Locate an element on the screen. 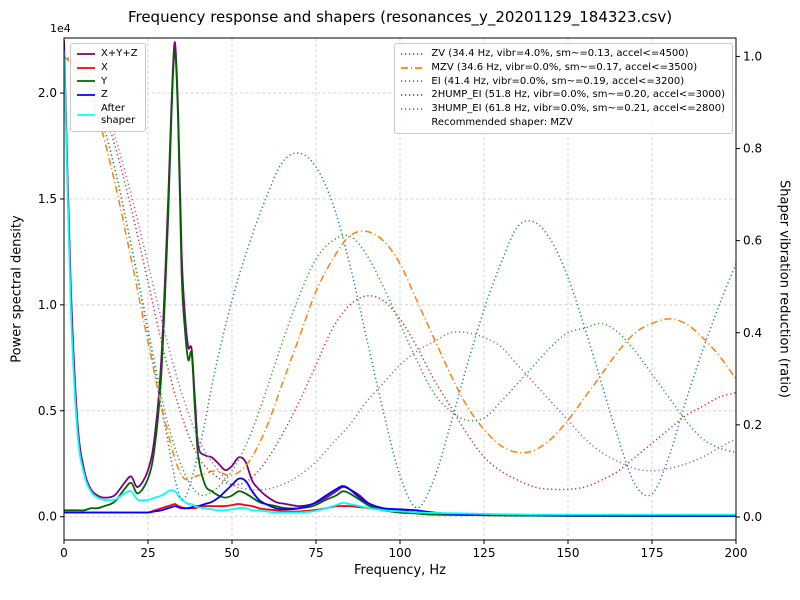 This screenshot has height=600, width=800. psd-legend: X+Y+Z X Y Z After shaper is located at coordinates (108, 87).